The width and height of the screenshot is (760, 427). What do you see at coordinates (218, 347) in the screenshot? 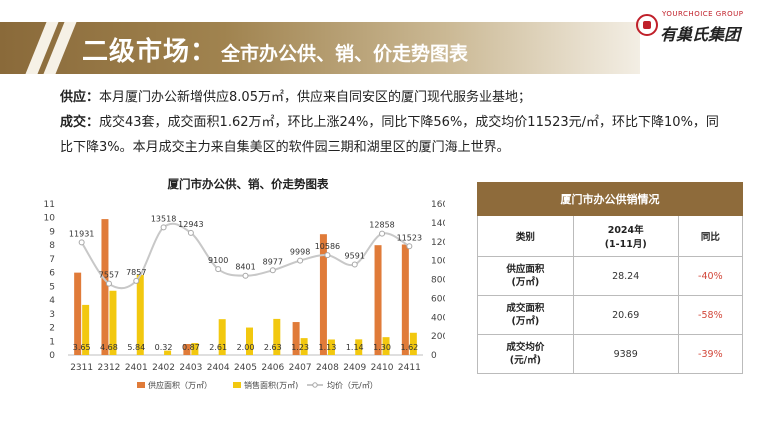
I see `sales-data-label: 2.61` at bounding box center [218, 347].